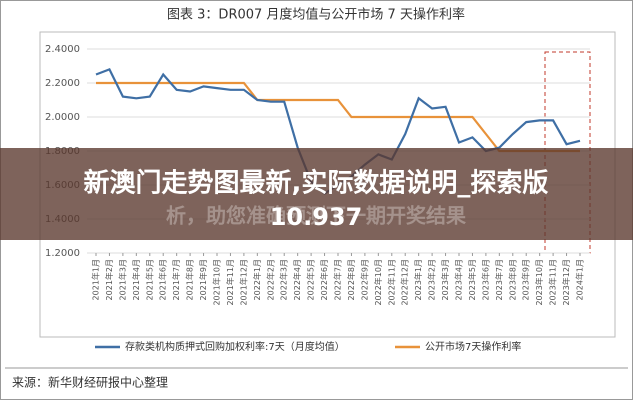 The image size is (633, 404). I want to click on x-tick-label: 2023年6月, so click(485, 279).